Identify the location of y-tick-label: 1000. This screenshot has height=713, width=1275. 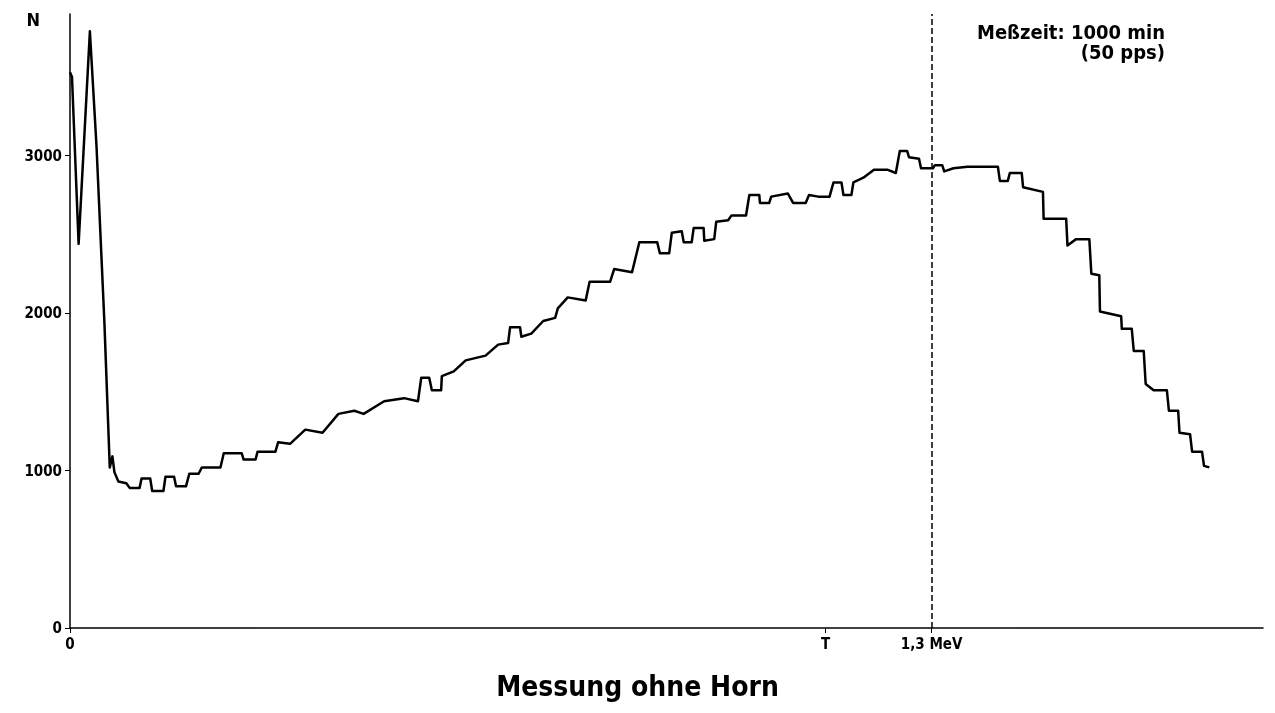
(43, 470).